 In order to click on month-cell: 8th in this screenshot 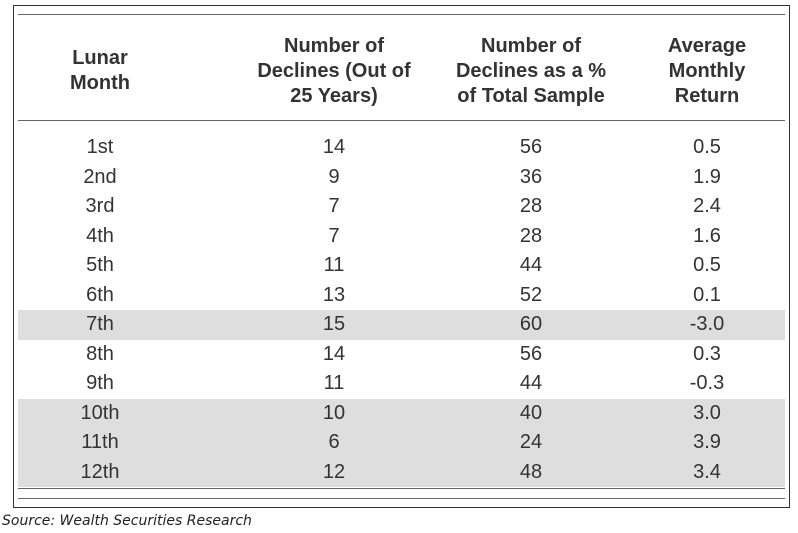, I will do `click(100, 353)`.